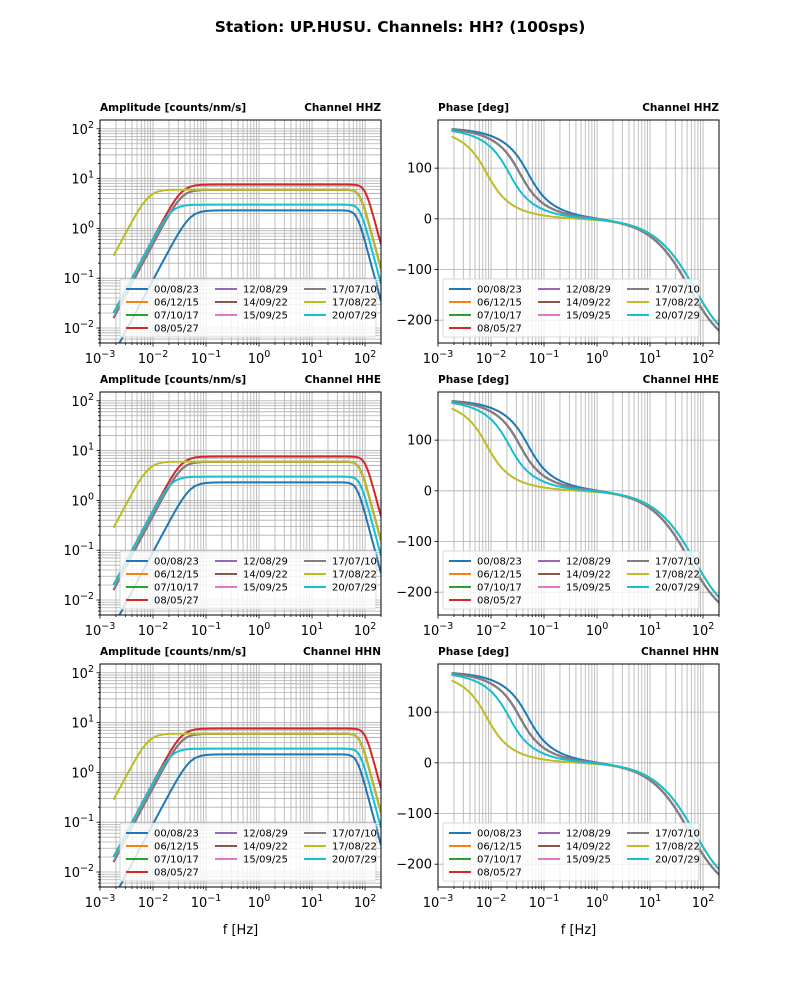 The image size is (800, 1000). I want to click on legend-item: 17/08/22, so click(340, 847).